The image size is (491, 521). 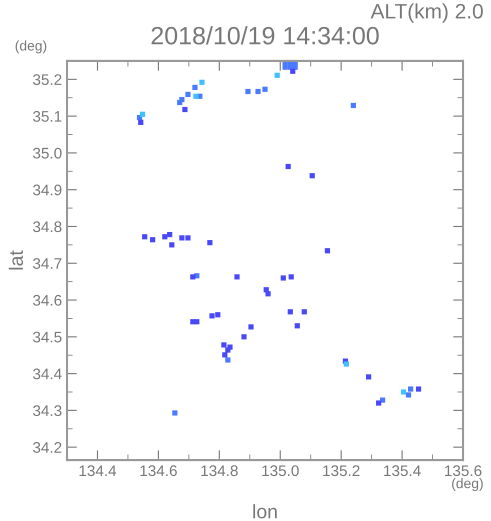 What do you see at coordinates (47, 226) in the screenshot?
I see `y-tick-label: 34.8` at bounding box center [47, 226].